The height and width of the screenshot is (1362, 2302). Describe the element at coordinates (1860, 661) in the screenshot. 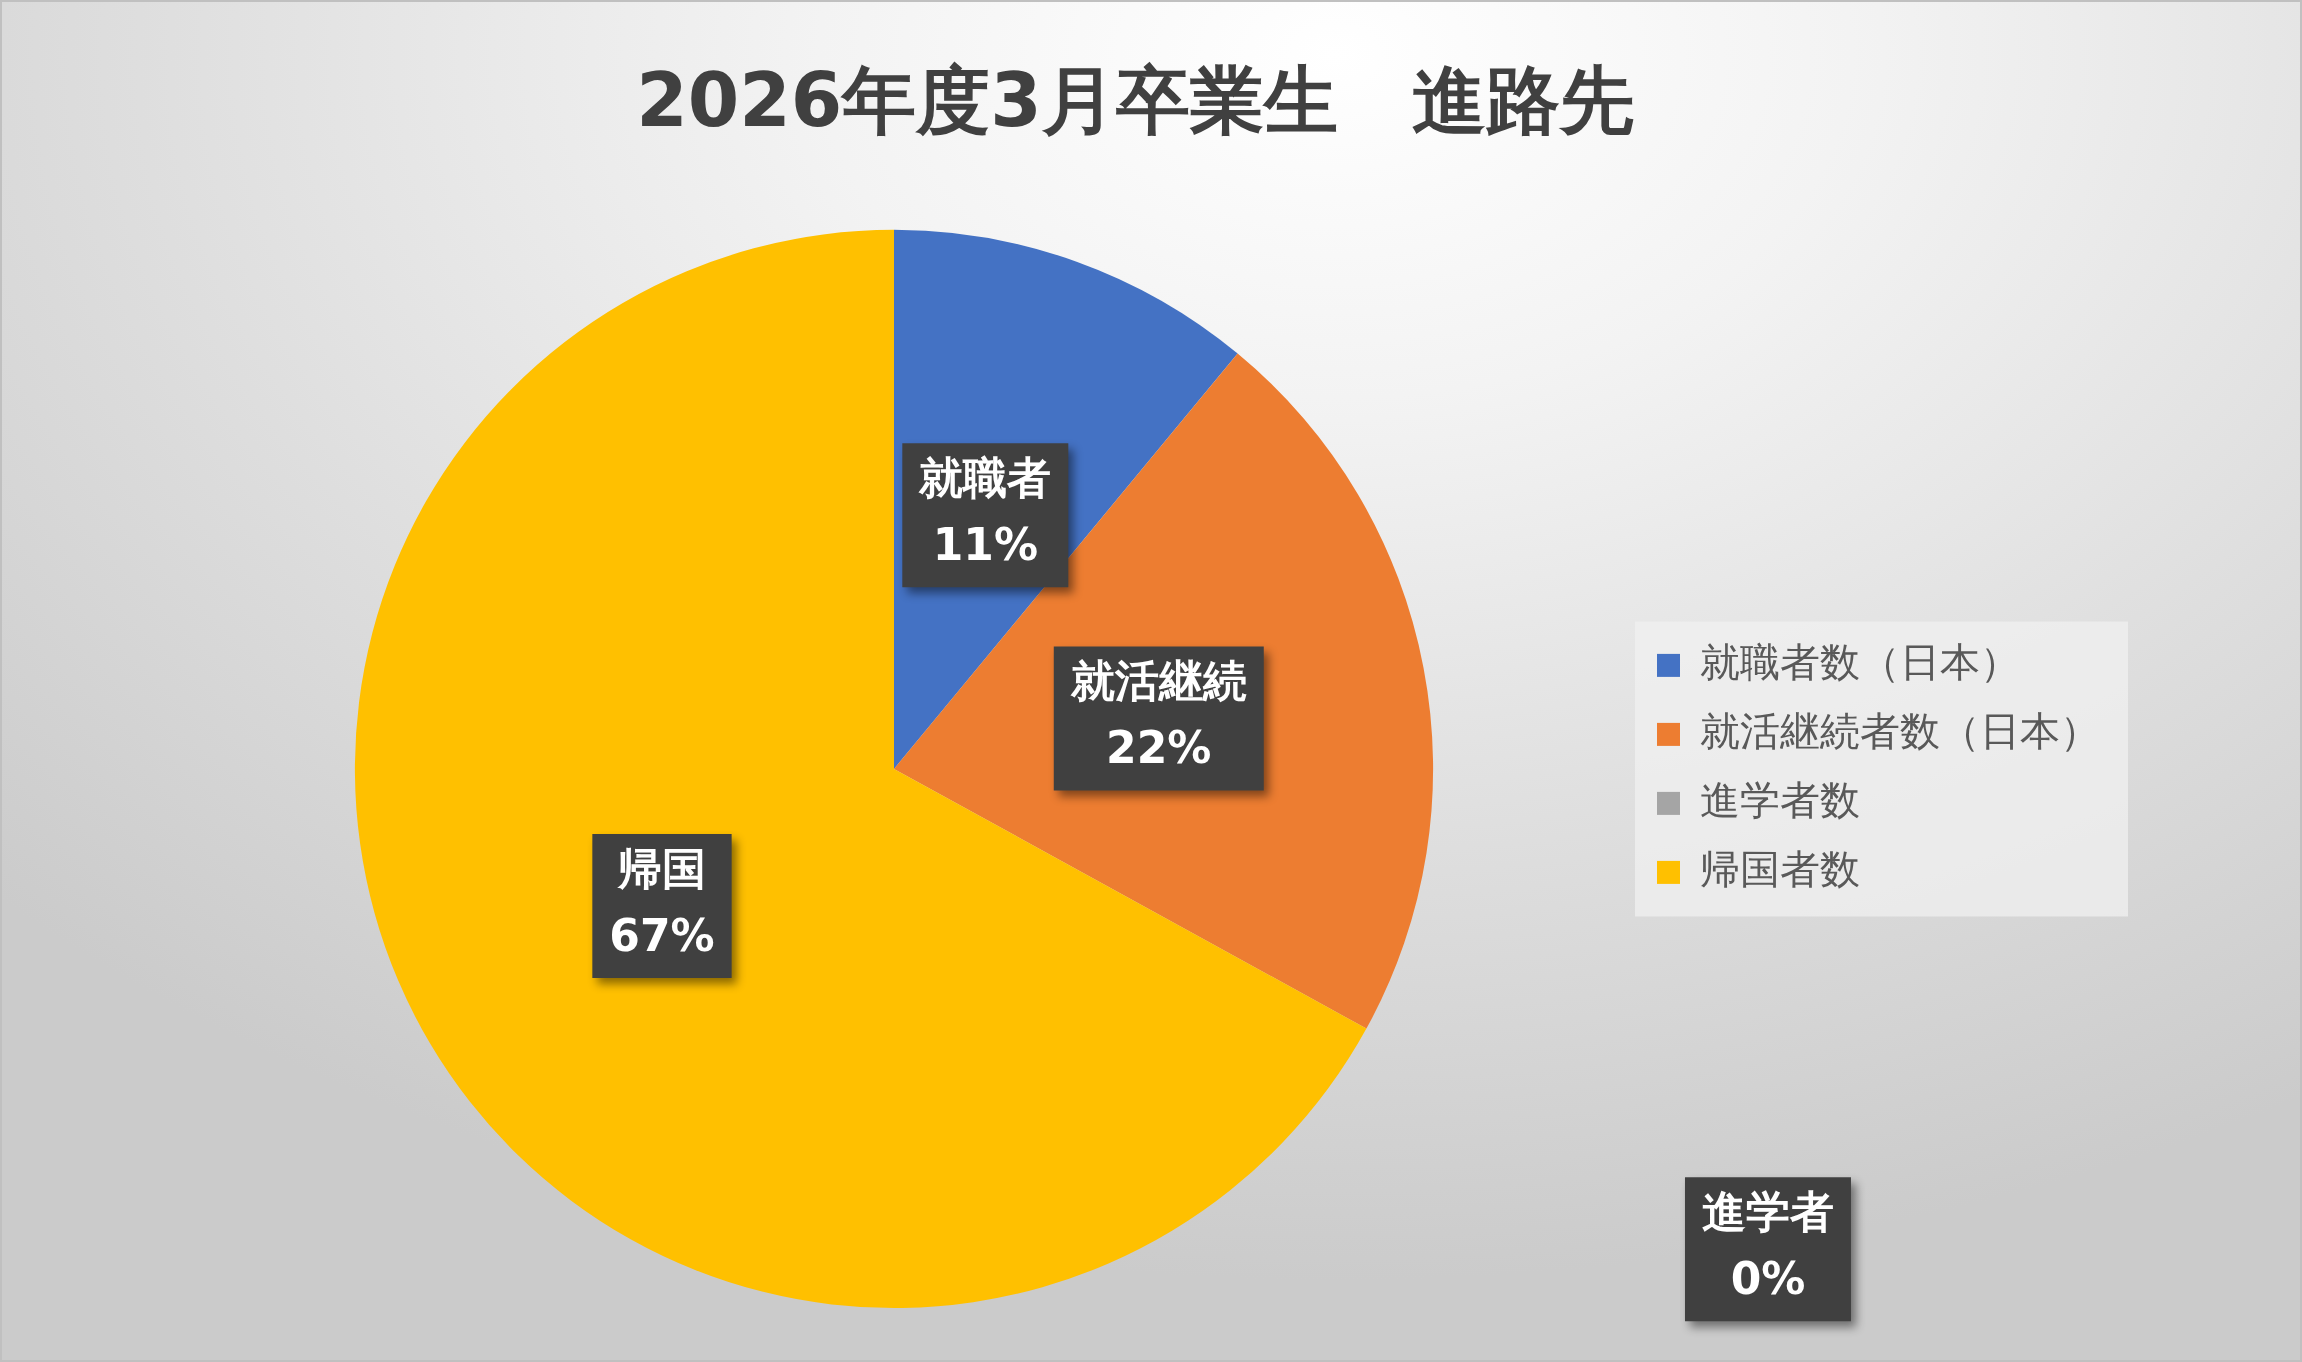

I see `legend-label: 就職者数（日本）` at that location.